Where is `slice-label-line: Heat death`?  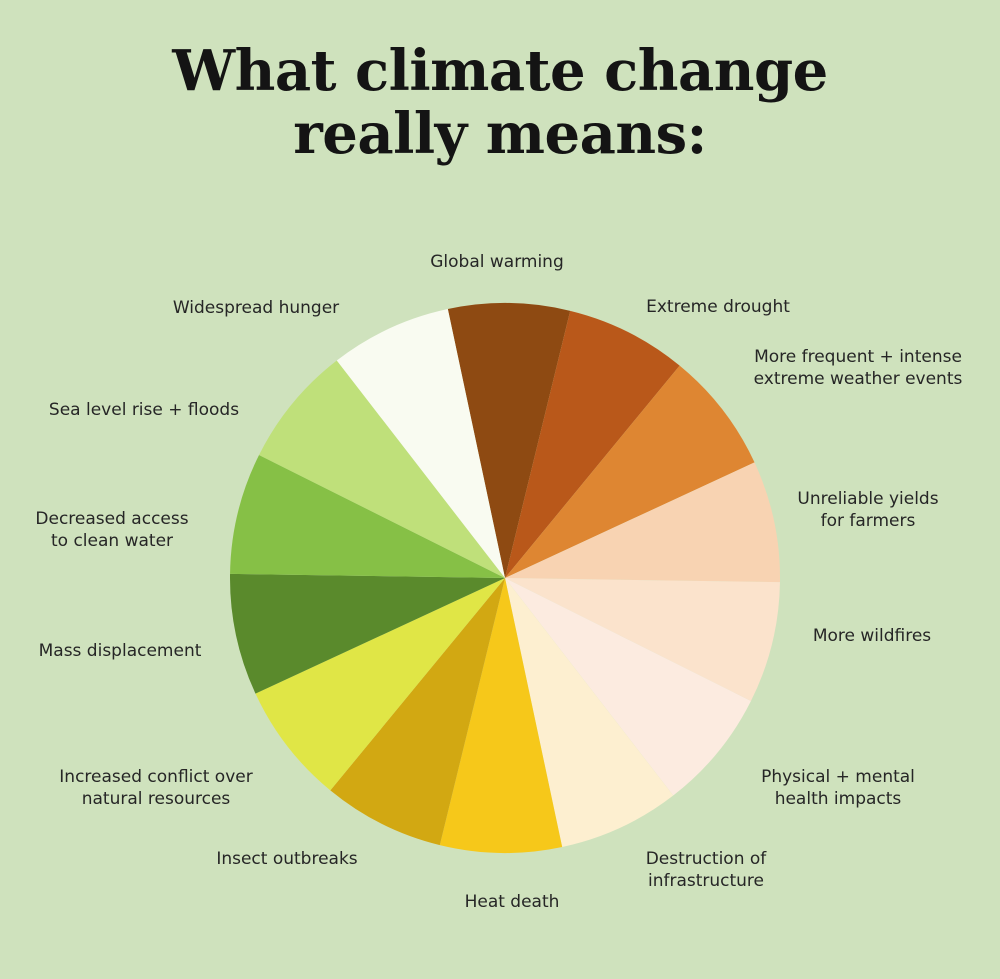 slice-label-line: Heat death is located at coordinates (512, 902).